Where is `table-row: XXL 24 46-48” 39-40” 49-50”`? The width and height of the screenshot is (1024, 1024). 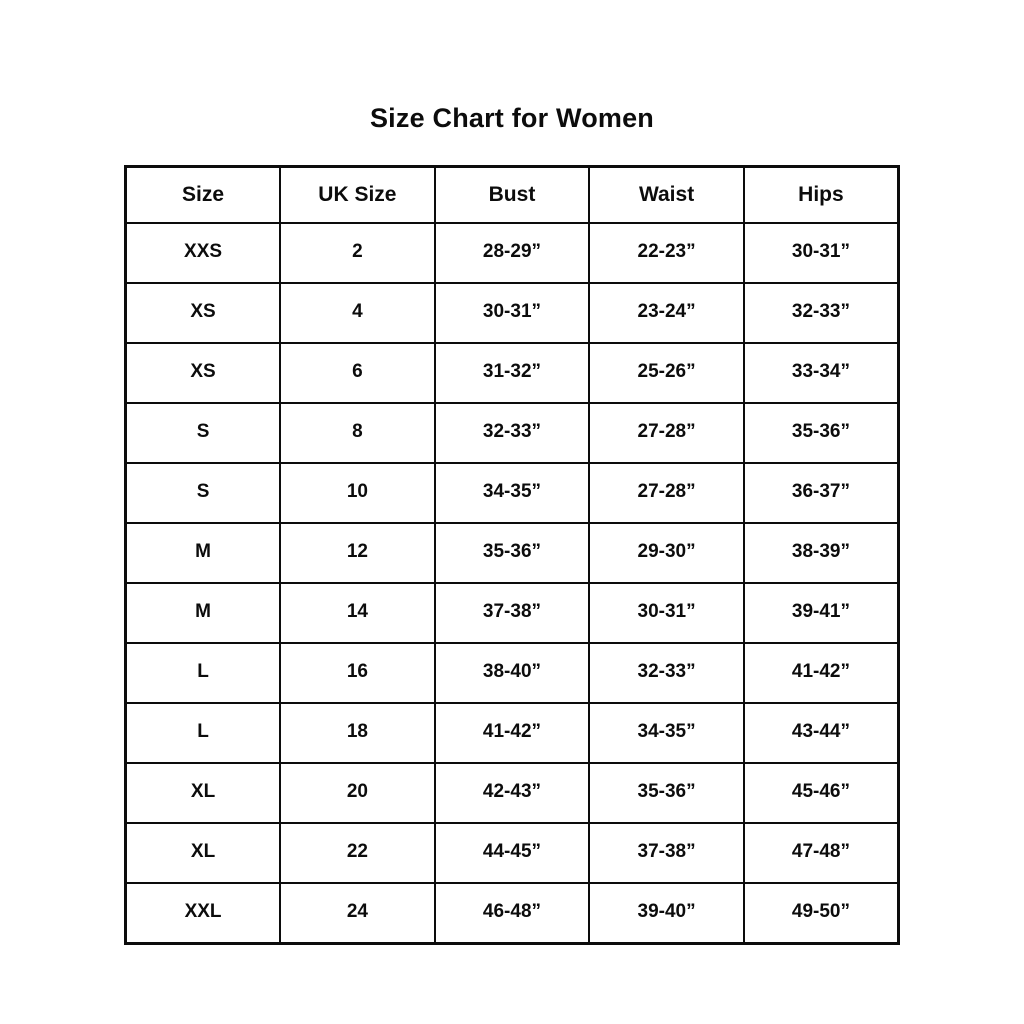 table-row: XXL 24 46-48” 39-40” 49-50” is located at coordinates (512, 913).